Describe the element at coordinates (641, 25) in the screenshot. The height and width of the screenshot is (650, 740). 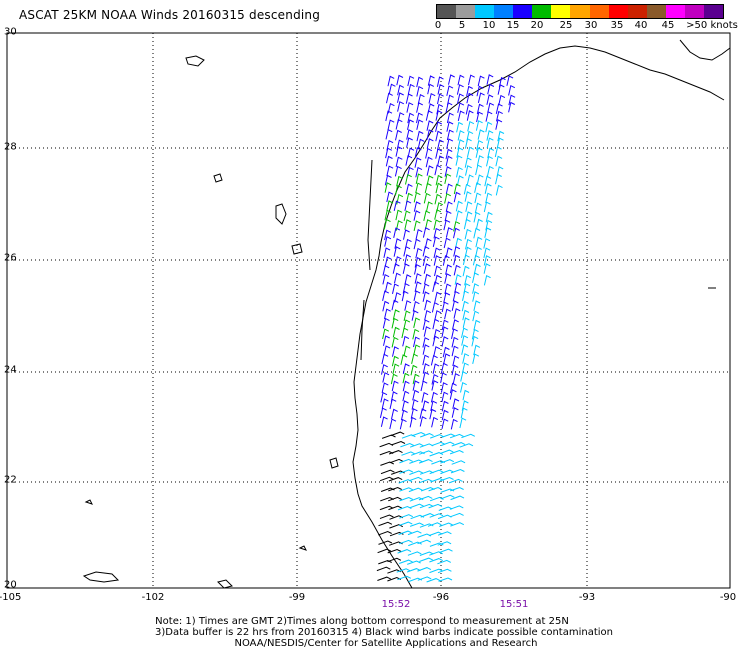
I see `colorbar-label: 40` at that location.